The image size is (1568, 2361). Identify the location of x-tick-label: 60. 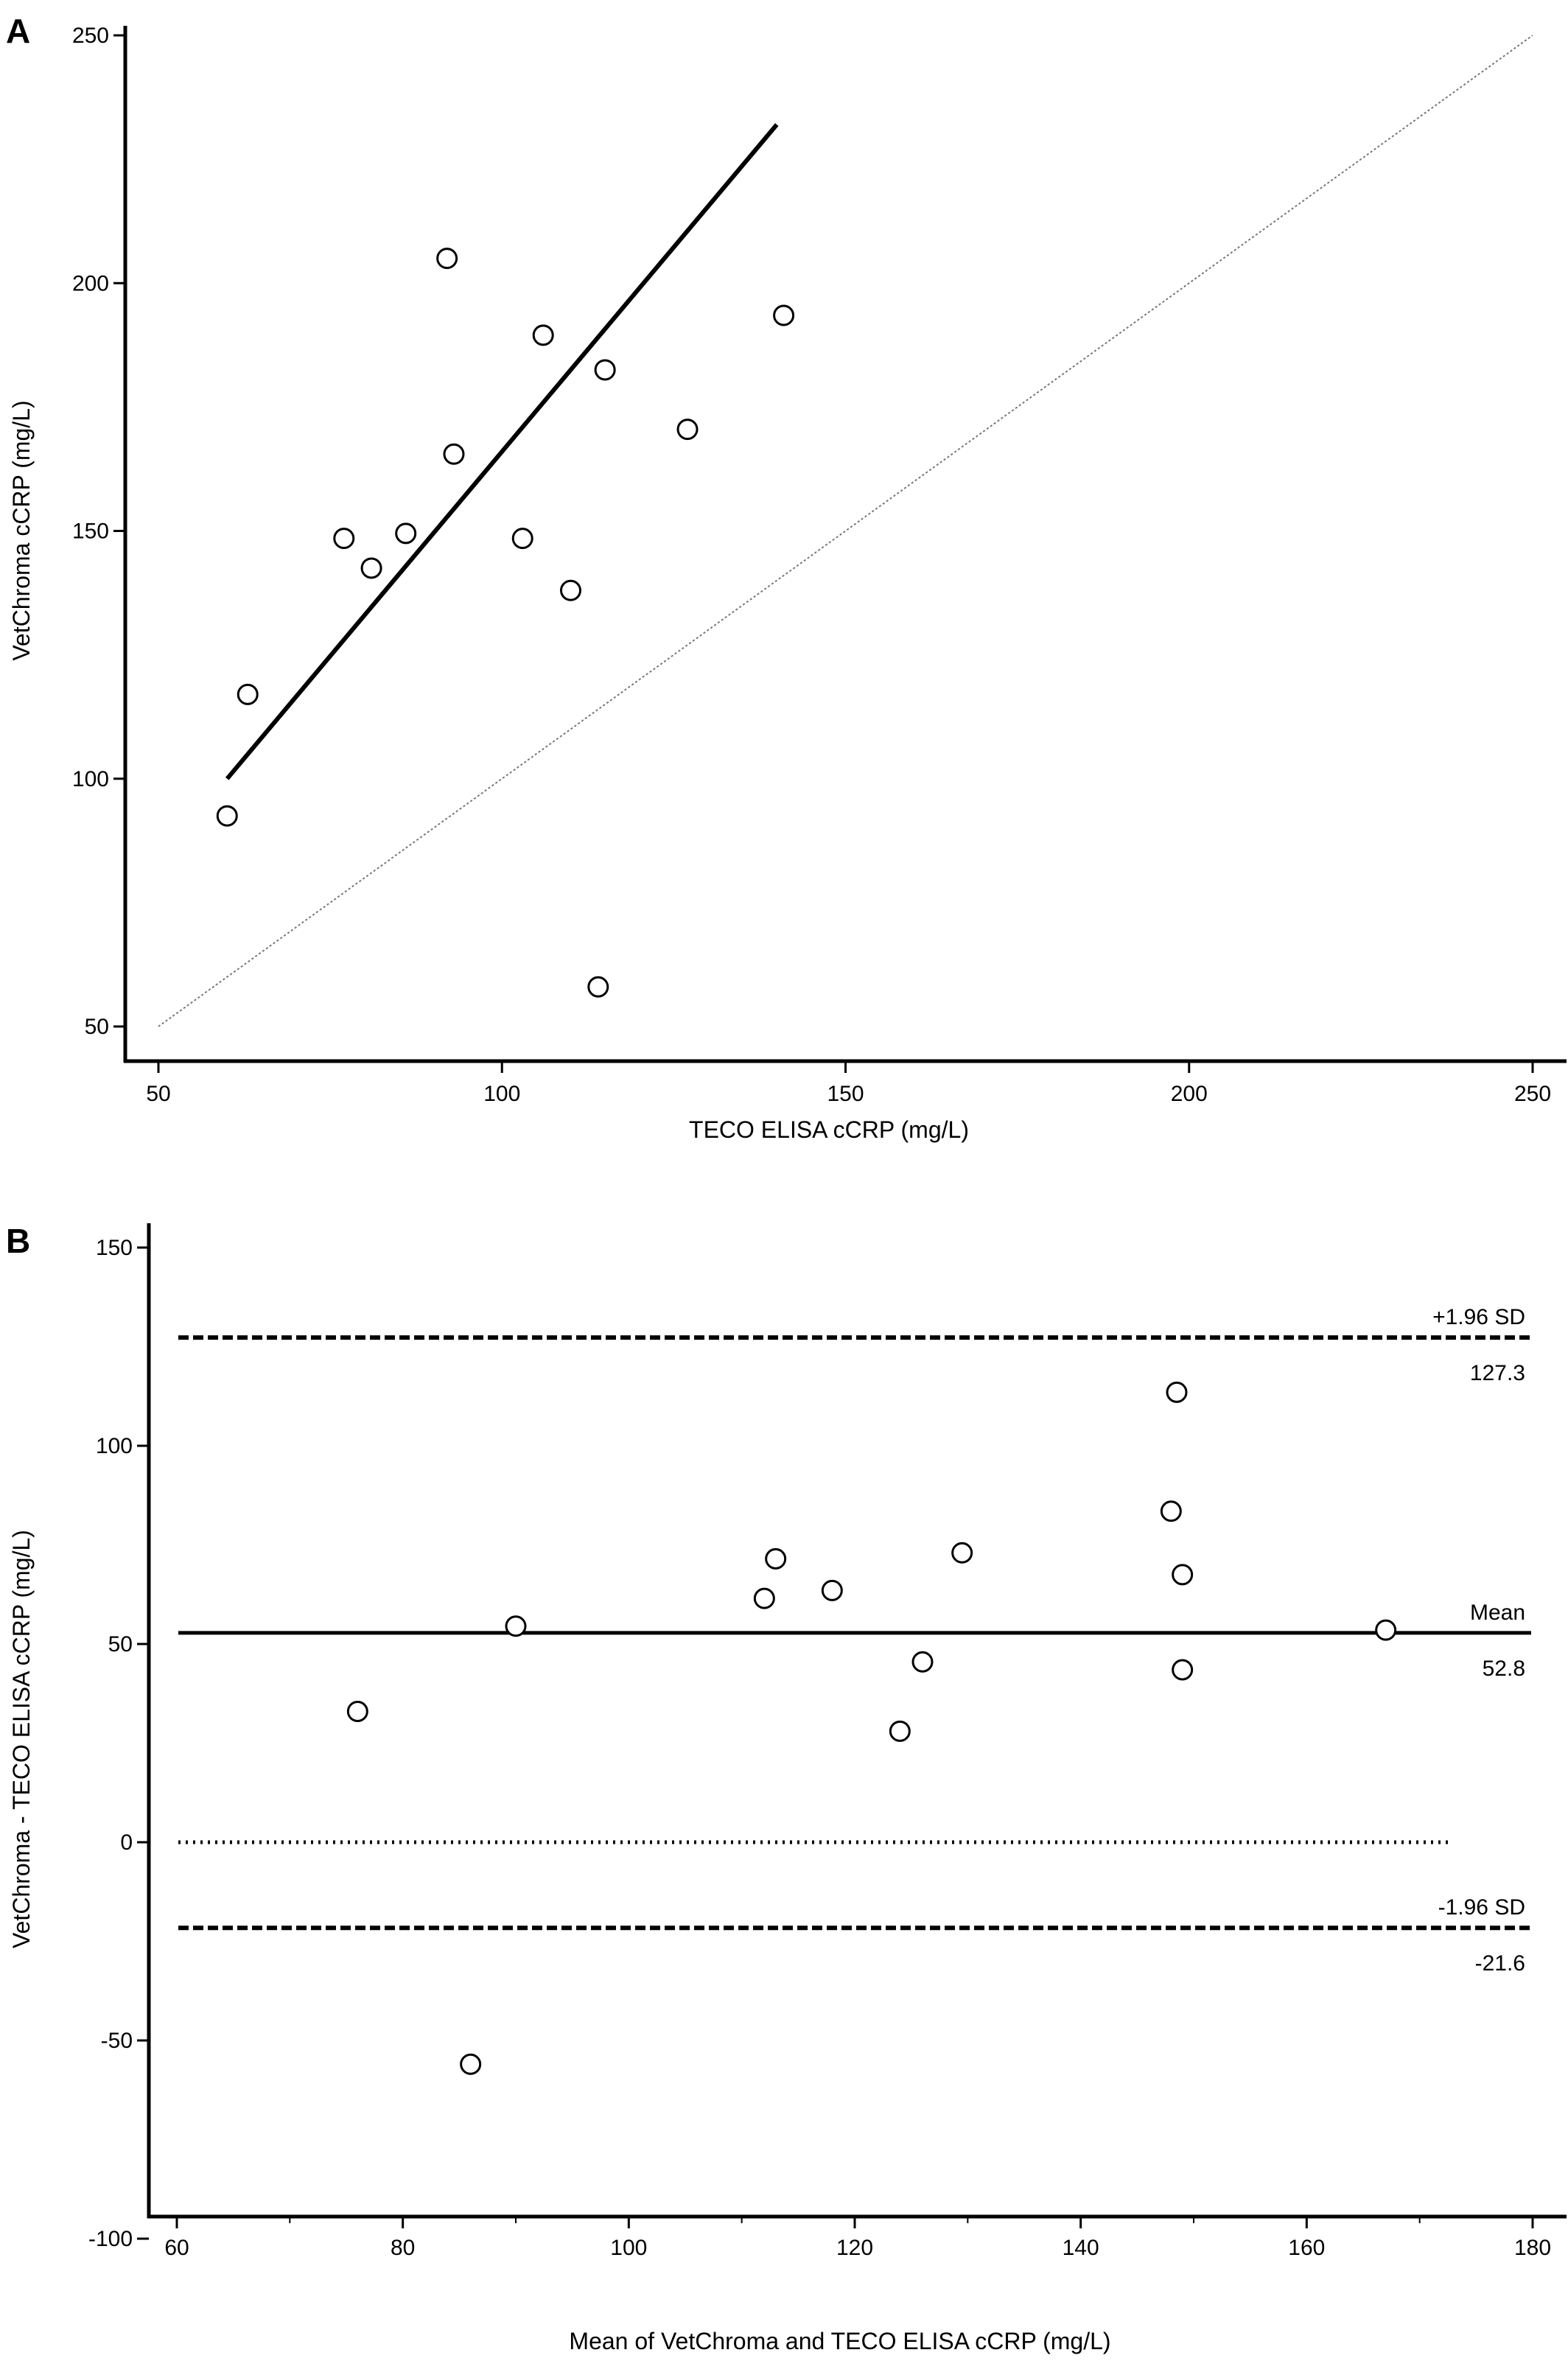
(176, 2248).